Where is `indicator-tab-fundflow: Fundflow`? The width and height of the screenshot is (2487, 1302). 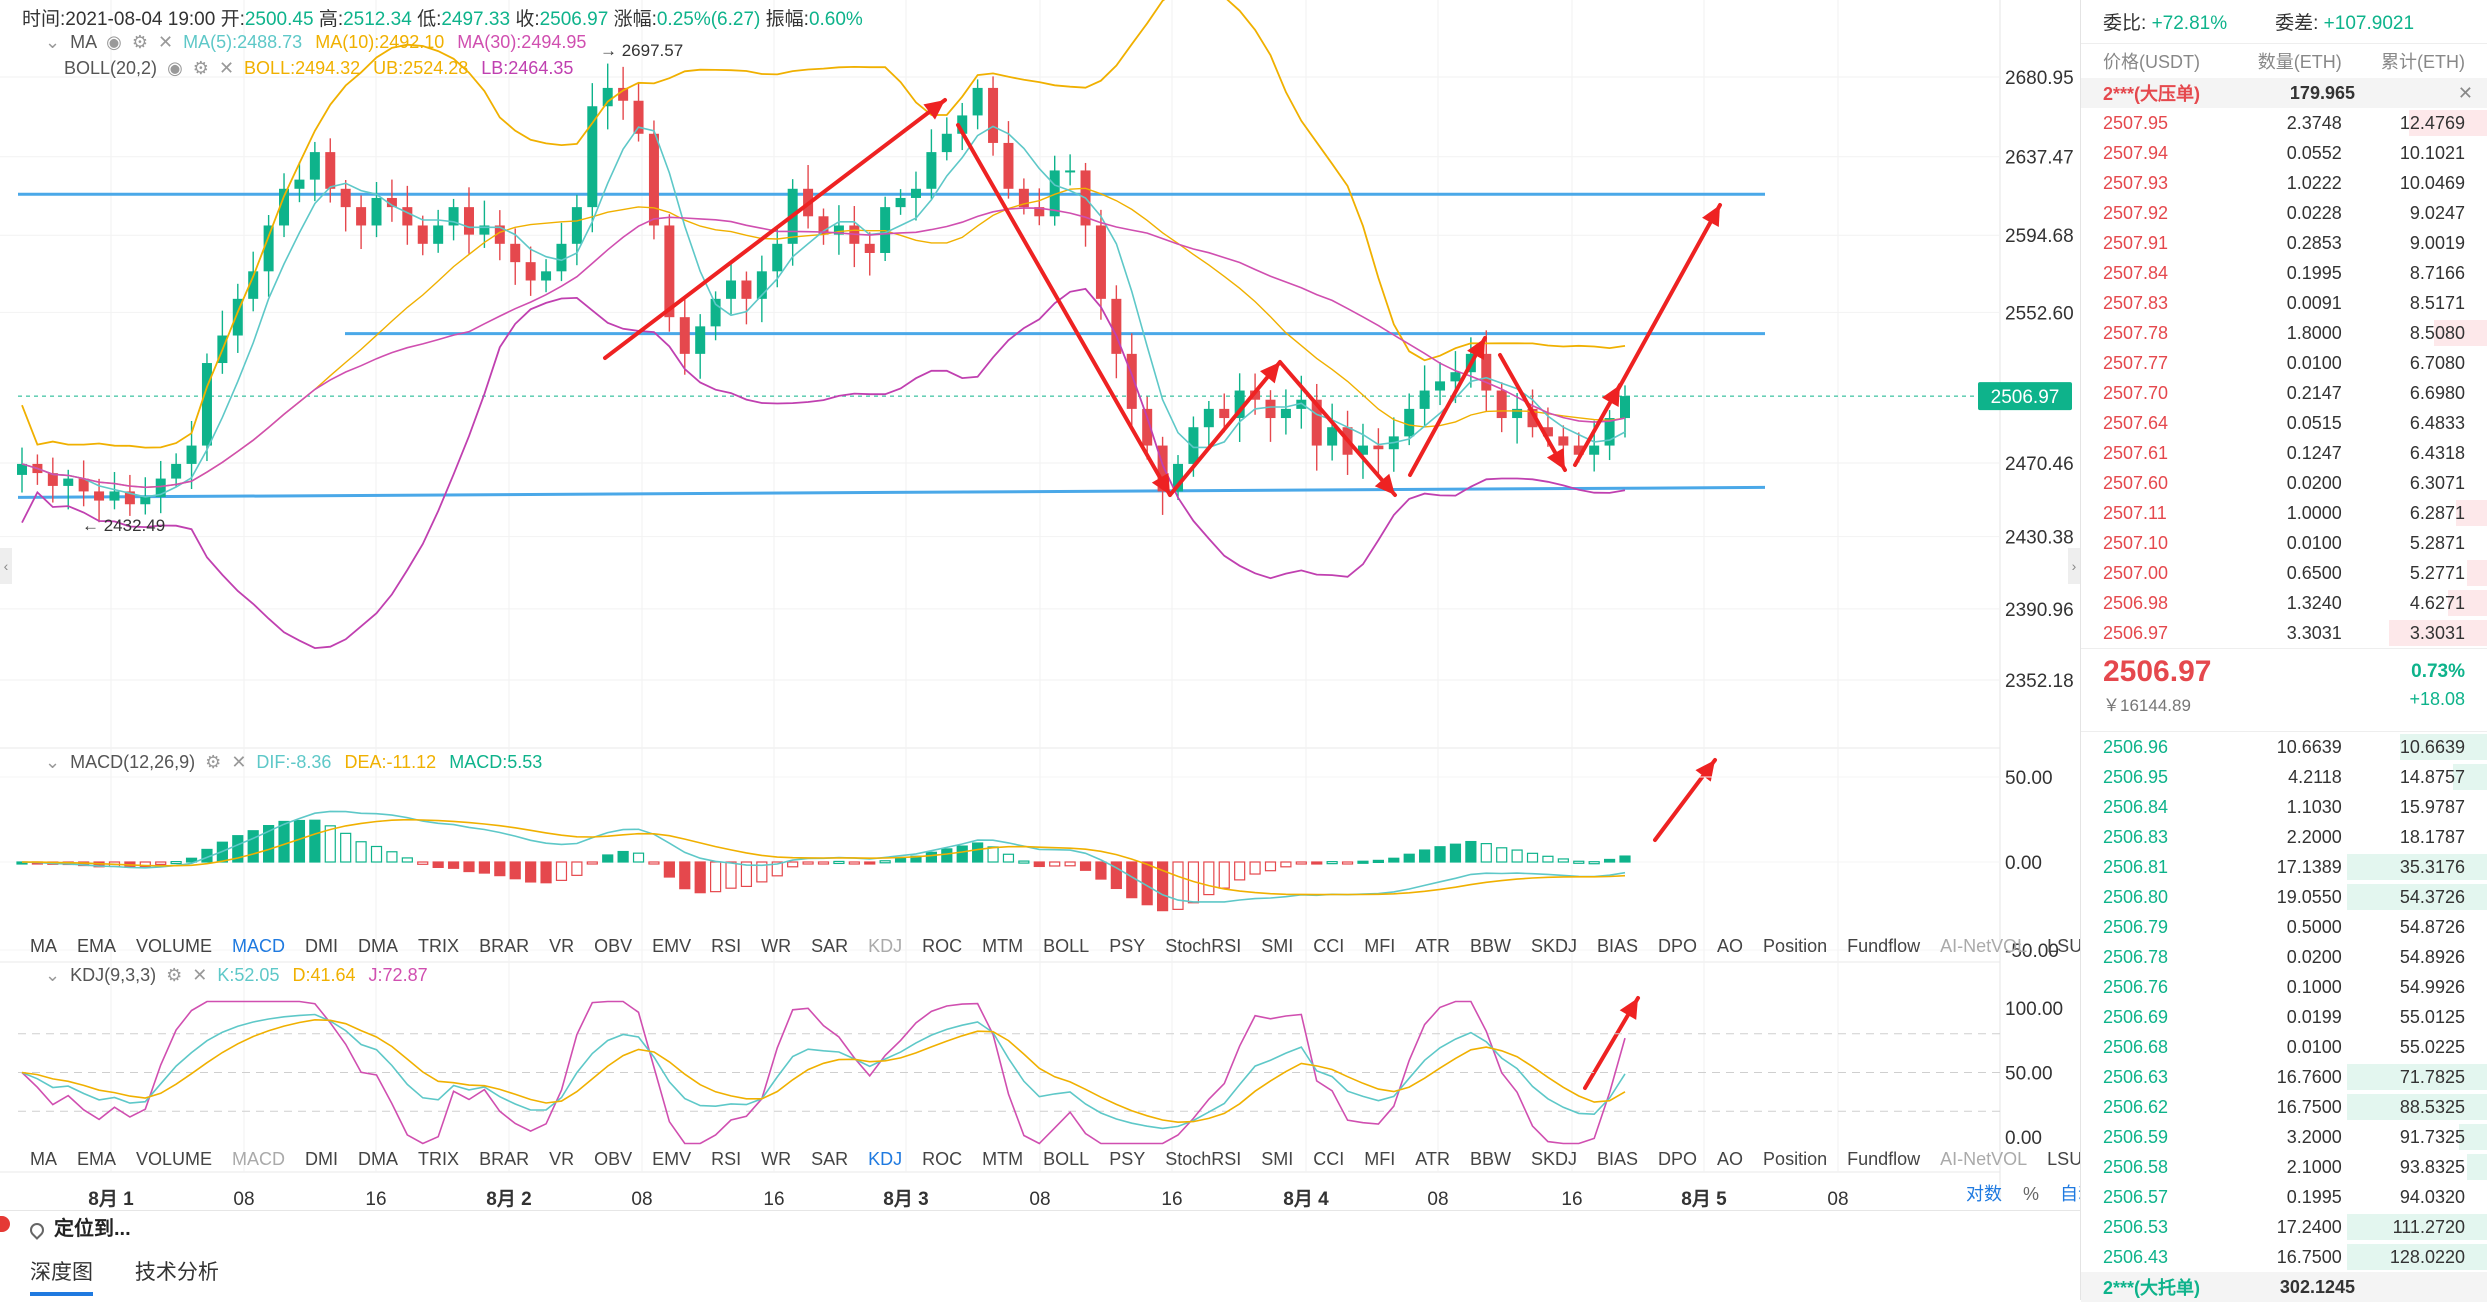 indicator-tab-fundflow: Fundflow is located at coordinates (1884, 946).